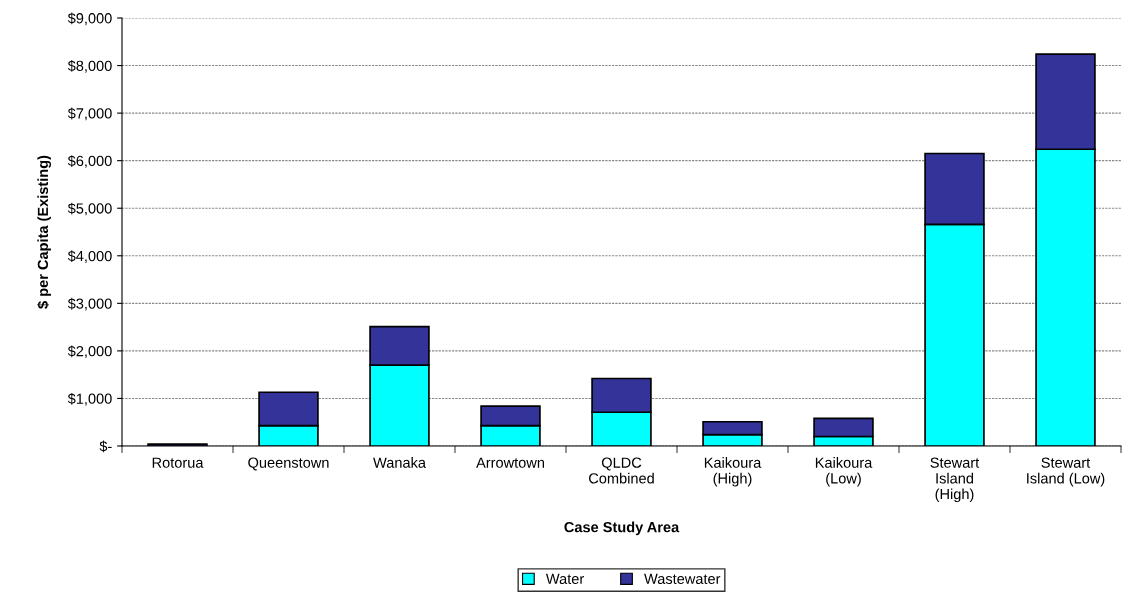 This screenshot has width=1127, height=603. I want to click on x-tick-label: Kaikoura (High), so click(733, 472).